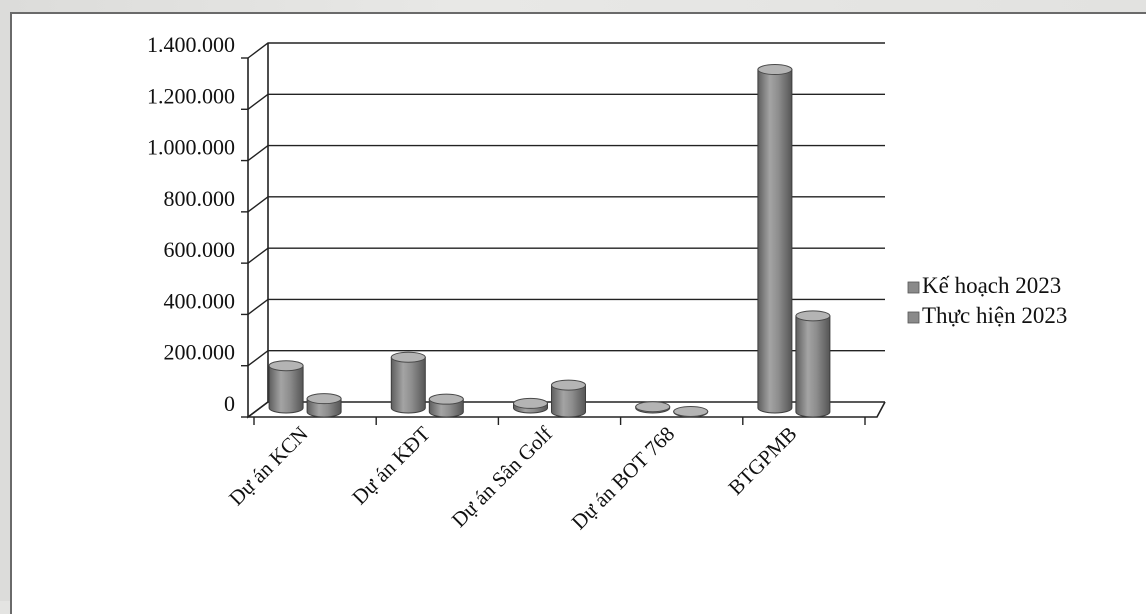 The width and height of the screenshot is (1146, 614). I want to click on y-tick-label: 1.000.000, so click(191, 147).